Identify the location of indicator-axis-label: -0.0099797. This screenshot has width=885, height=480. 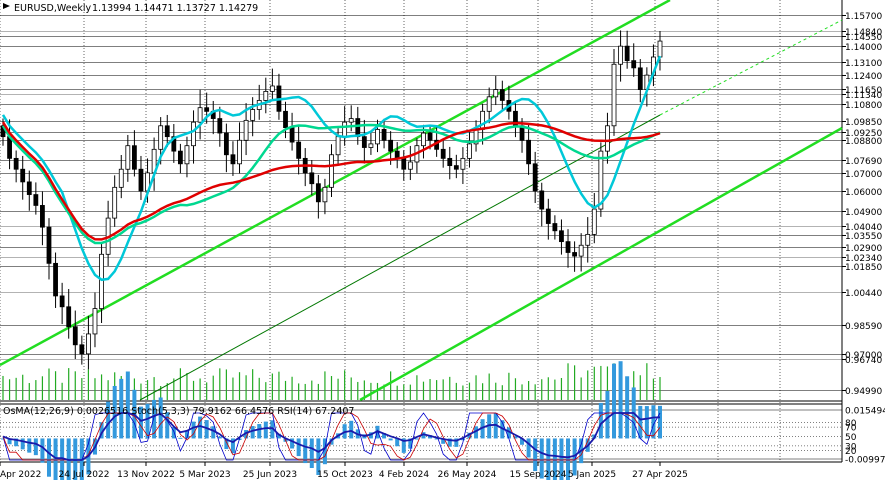
(865, 461).